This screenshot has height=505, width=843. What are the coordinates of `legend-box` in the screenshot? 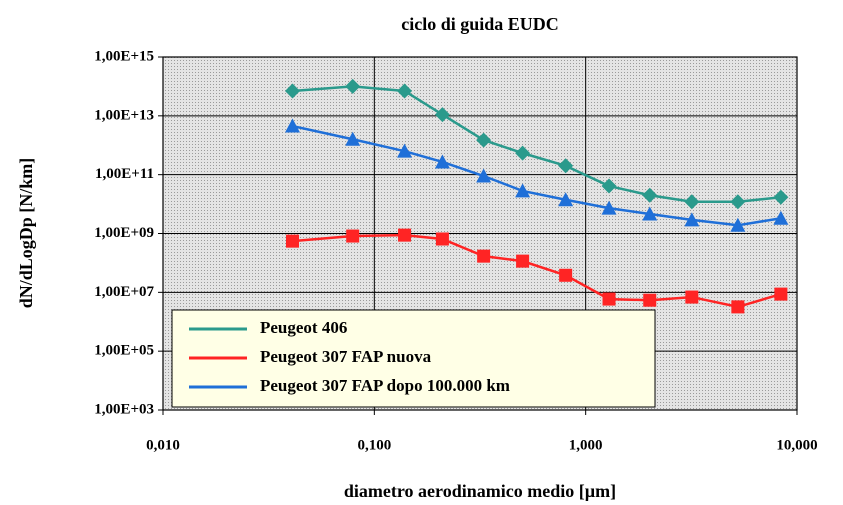 It's located at (413, 358).